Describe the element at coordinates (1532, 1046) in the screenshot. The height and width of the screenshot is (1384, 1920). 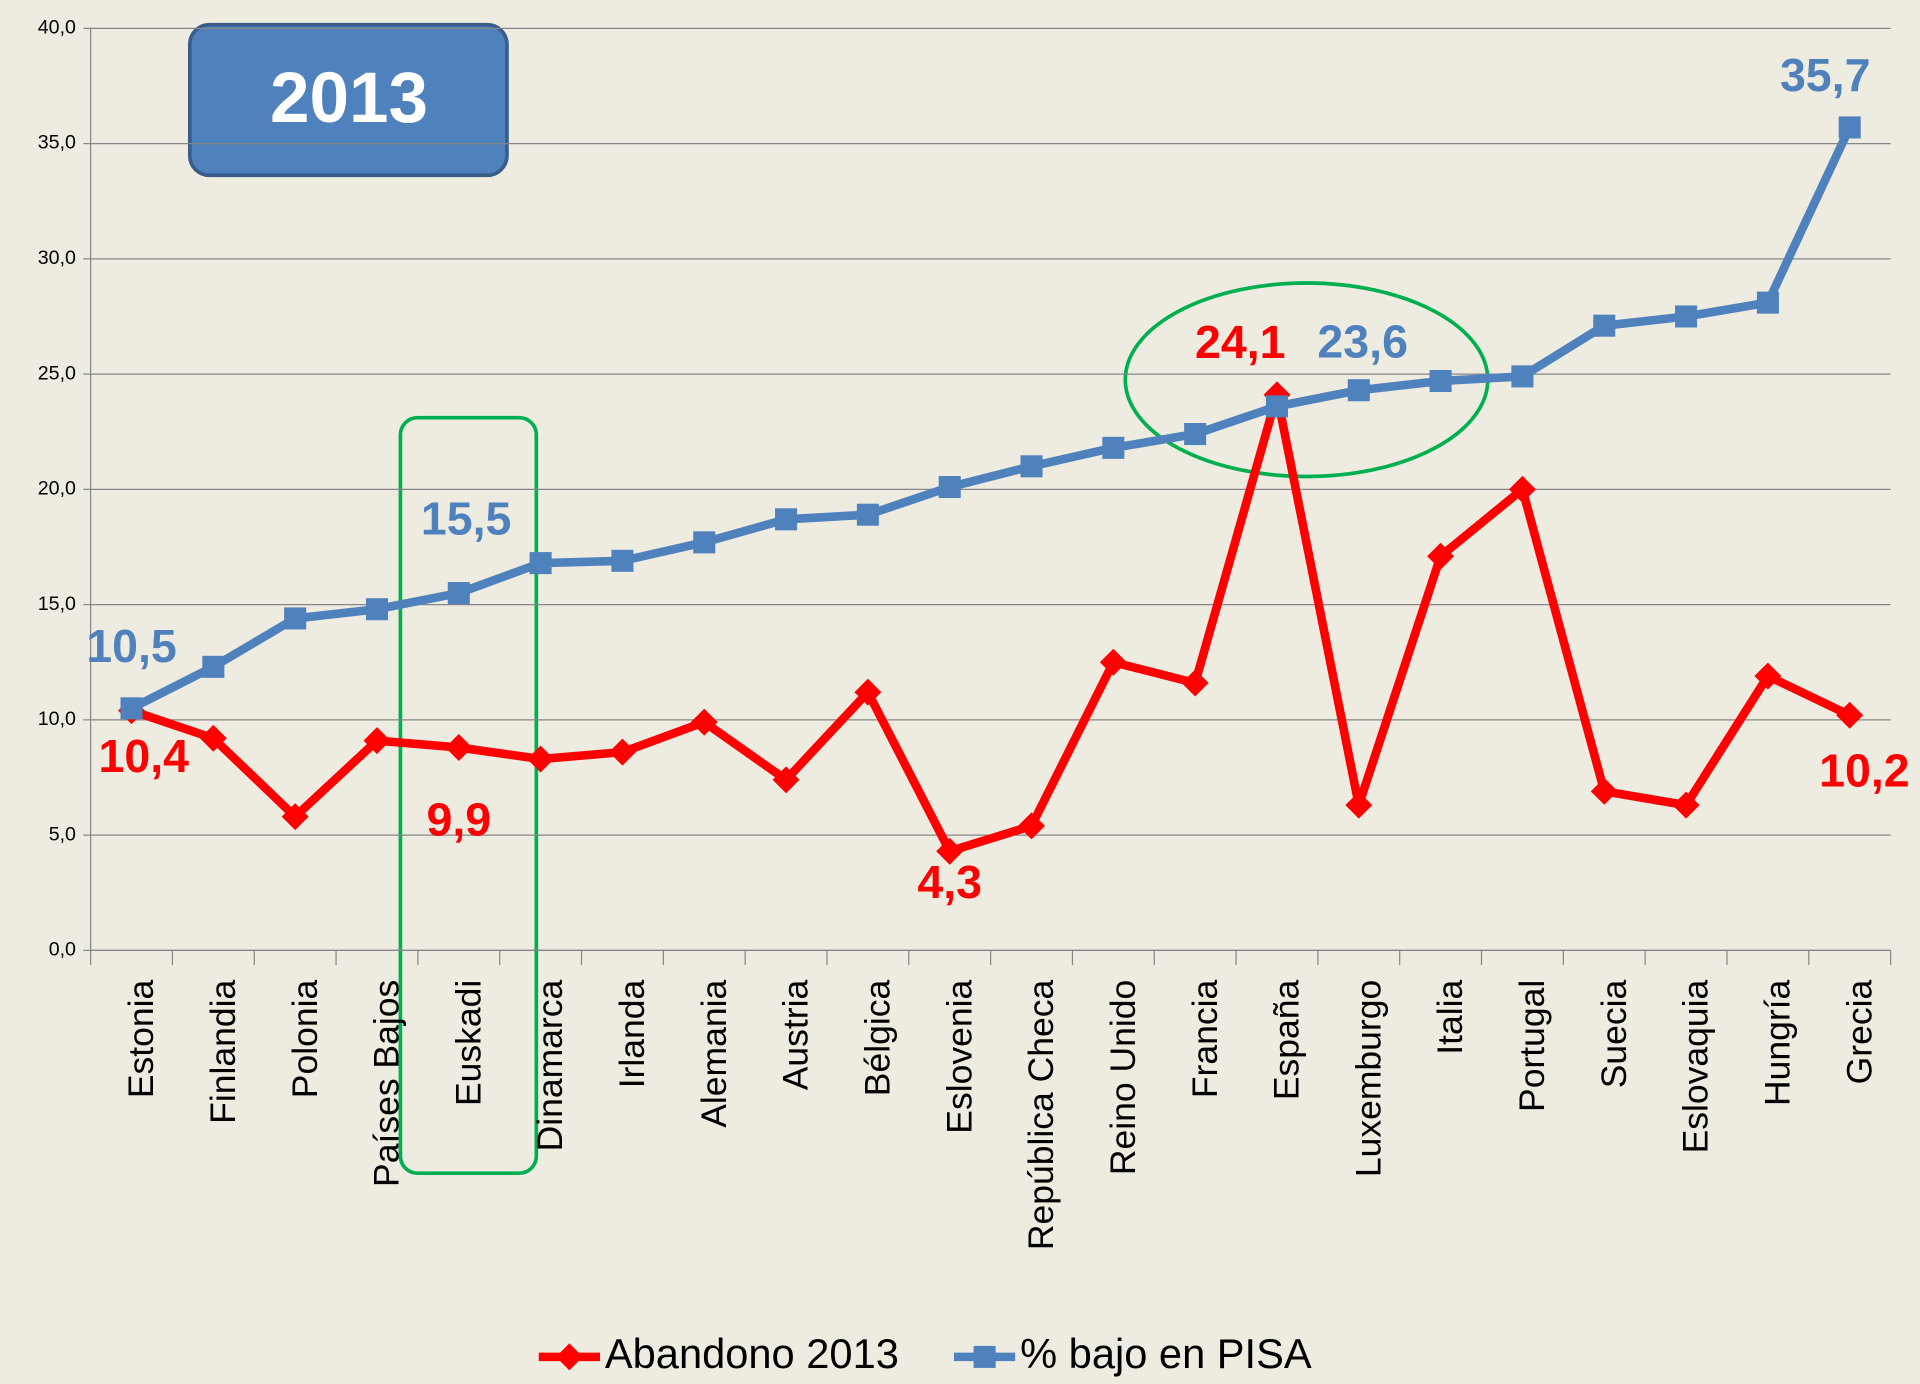
I see `x-tick-label: Portugal` at that location.